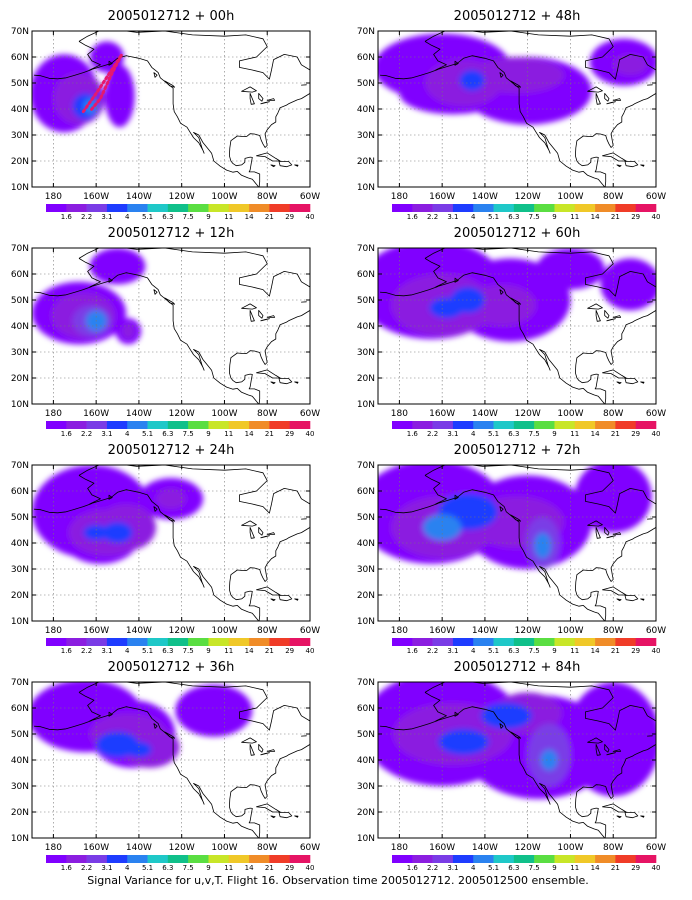 This screenshot has height=900, width=692. What do you see at coordinates (171, 450) in the screenshot?
I see `panel-title: 2005012712 + 24h` at bounding box center [171, 450].